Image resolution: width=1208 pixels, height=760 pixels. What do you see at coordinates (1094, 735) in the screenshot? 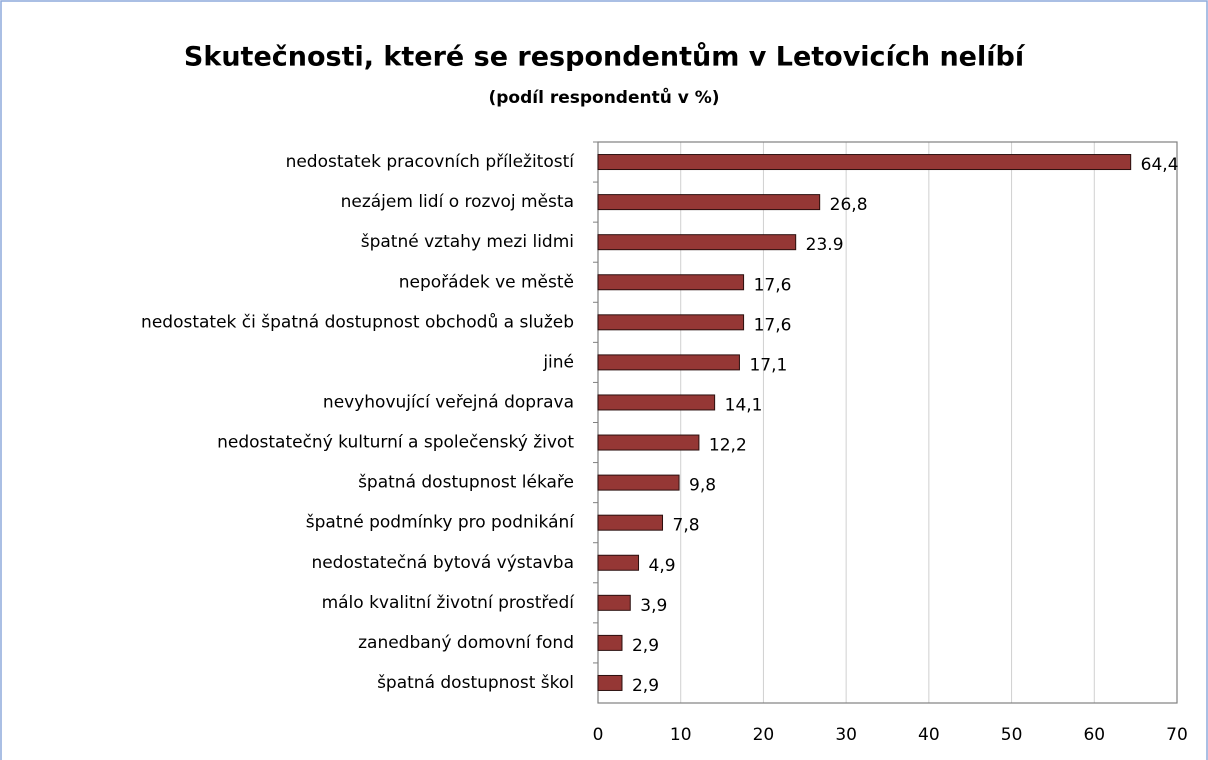
I see `x-tick-label: 60` at bounding box center [1094, 735].